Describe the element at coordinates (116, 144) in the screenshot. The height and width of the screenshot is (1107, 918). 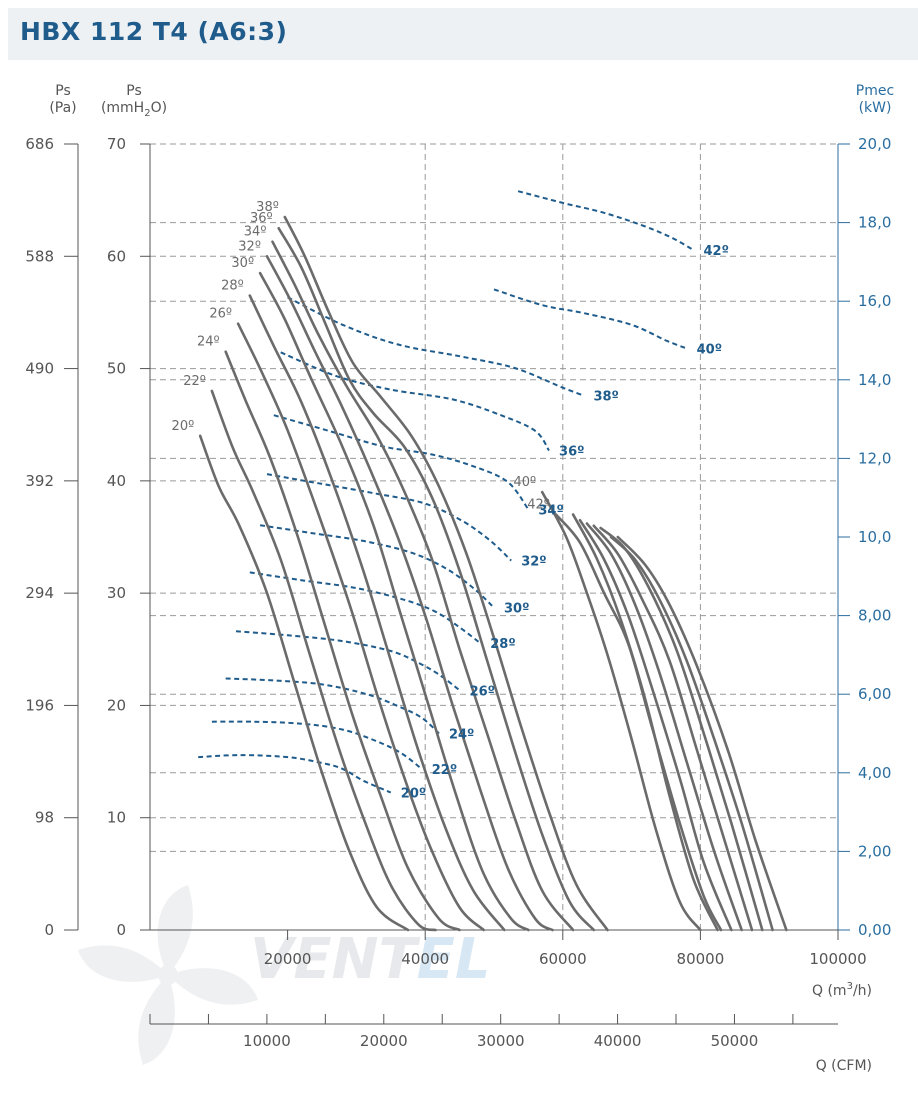
I see `tick-label-mmh2o: 70` at that location.